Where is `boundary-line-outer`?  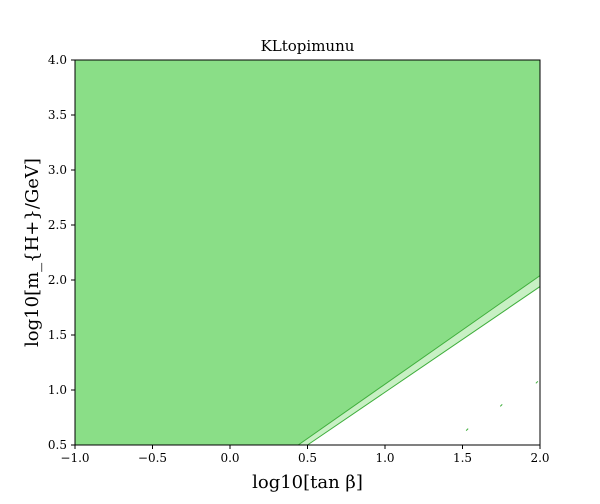
boundary-line-outer is located at coordinates (419, 360).